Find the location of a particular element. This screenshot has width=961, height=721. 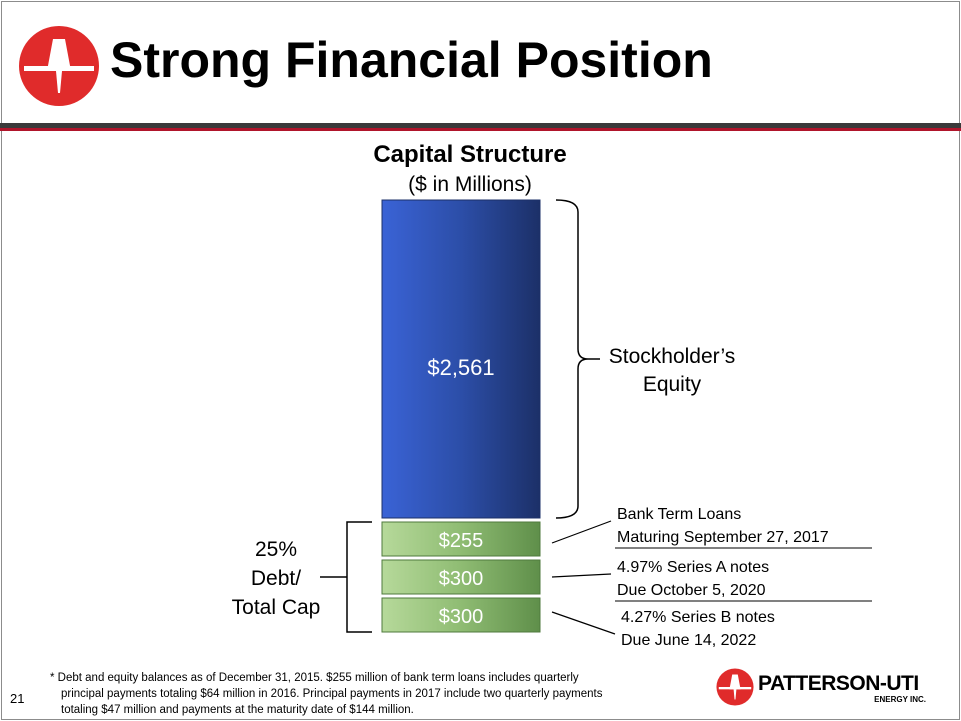

equity-annotation: Stockholder’s is located at coordinates (672, 356).